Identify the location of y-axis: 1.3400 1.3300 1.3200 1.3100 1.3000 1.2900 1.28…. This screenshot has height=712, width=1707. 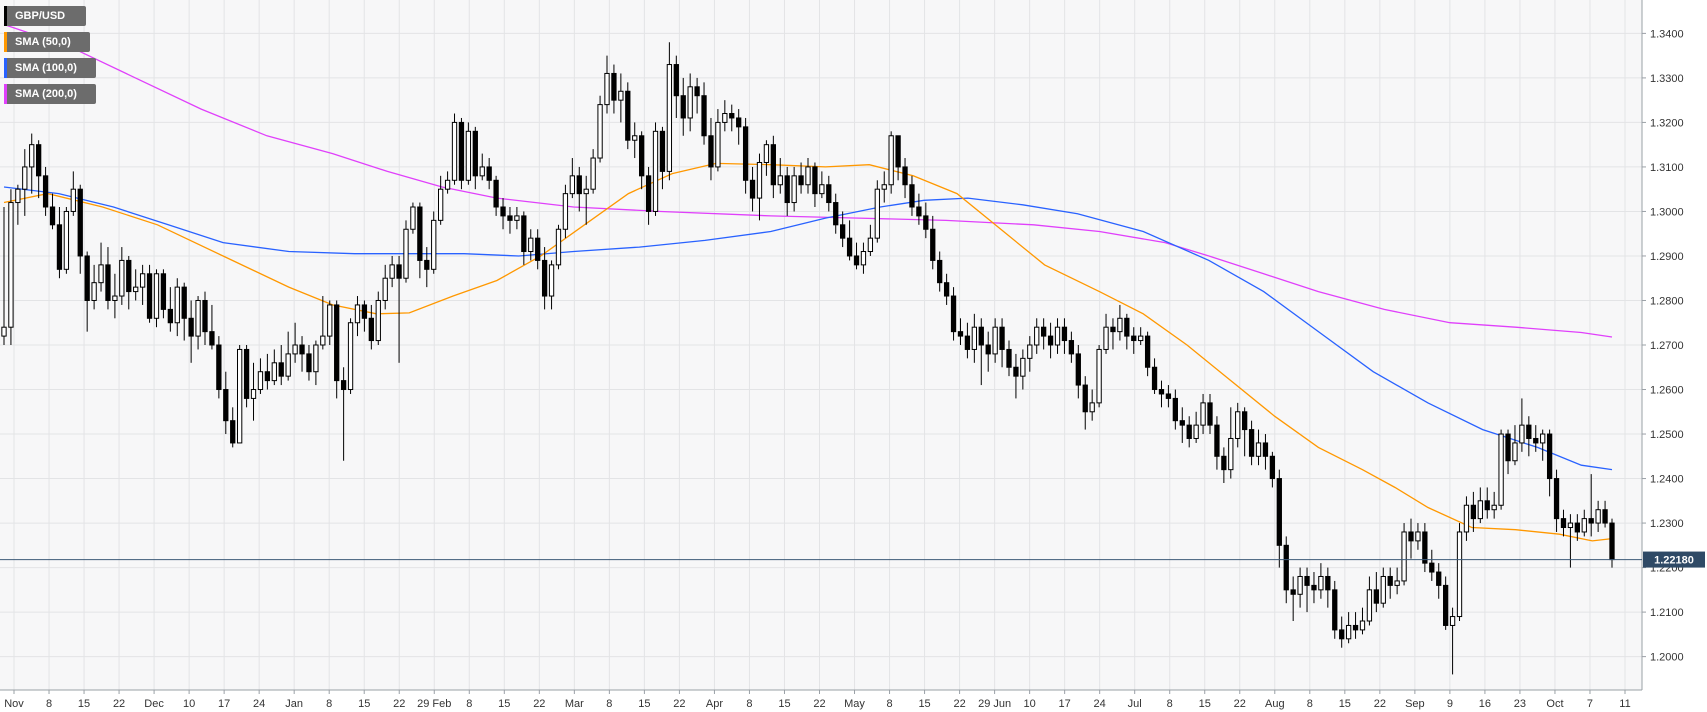
(1663, 346).